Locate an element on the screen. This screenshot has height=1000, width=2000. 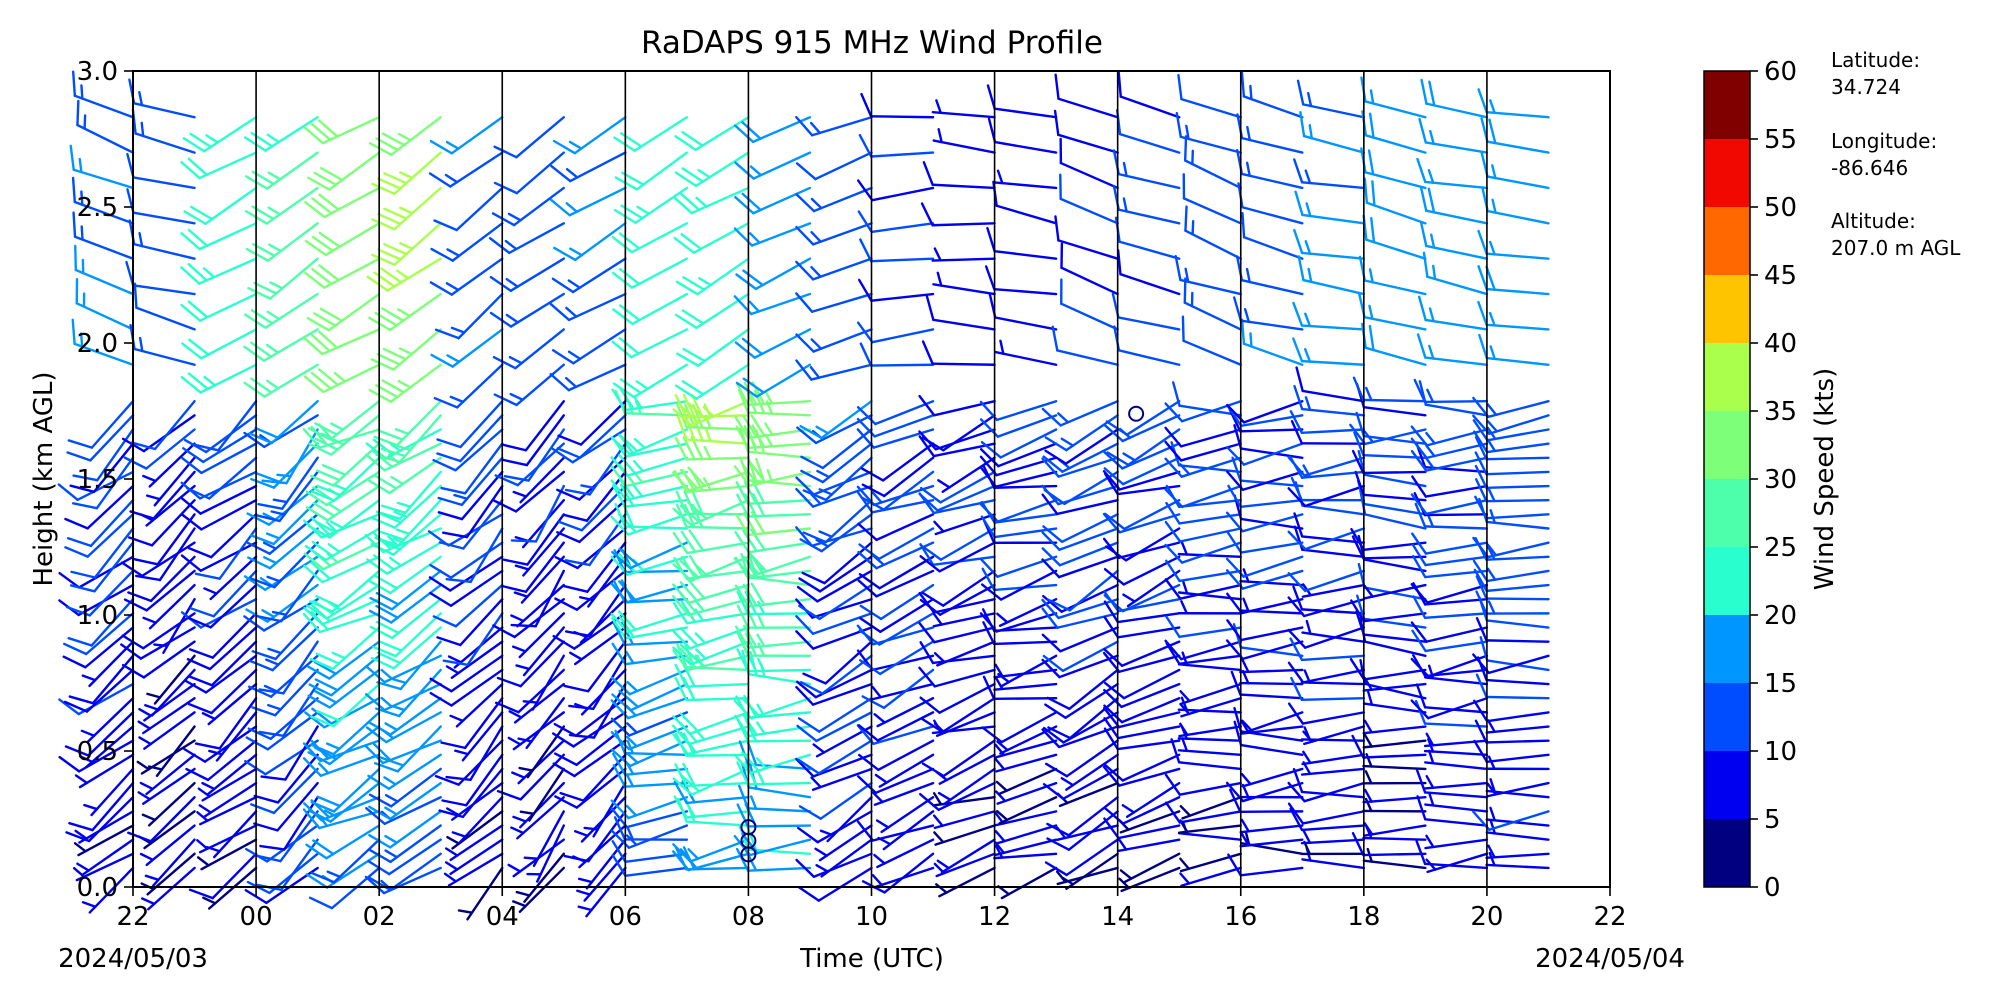
colorbar-segment is located at coordinates (1727, 377).